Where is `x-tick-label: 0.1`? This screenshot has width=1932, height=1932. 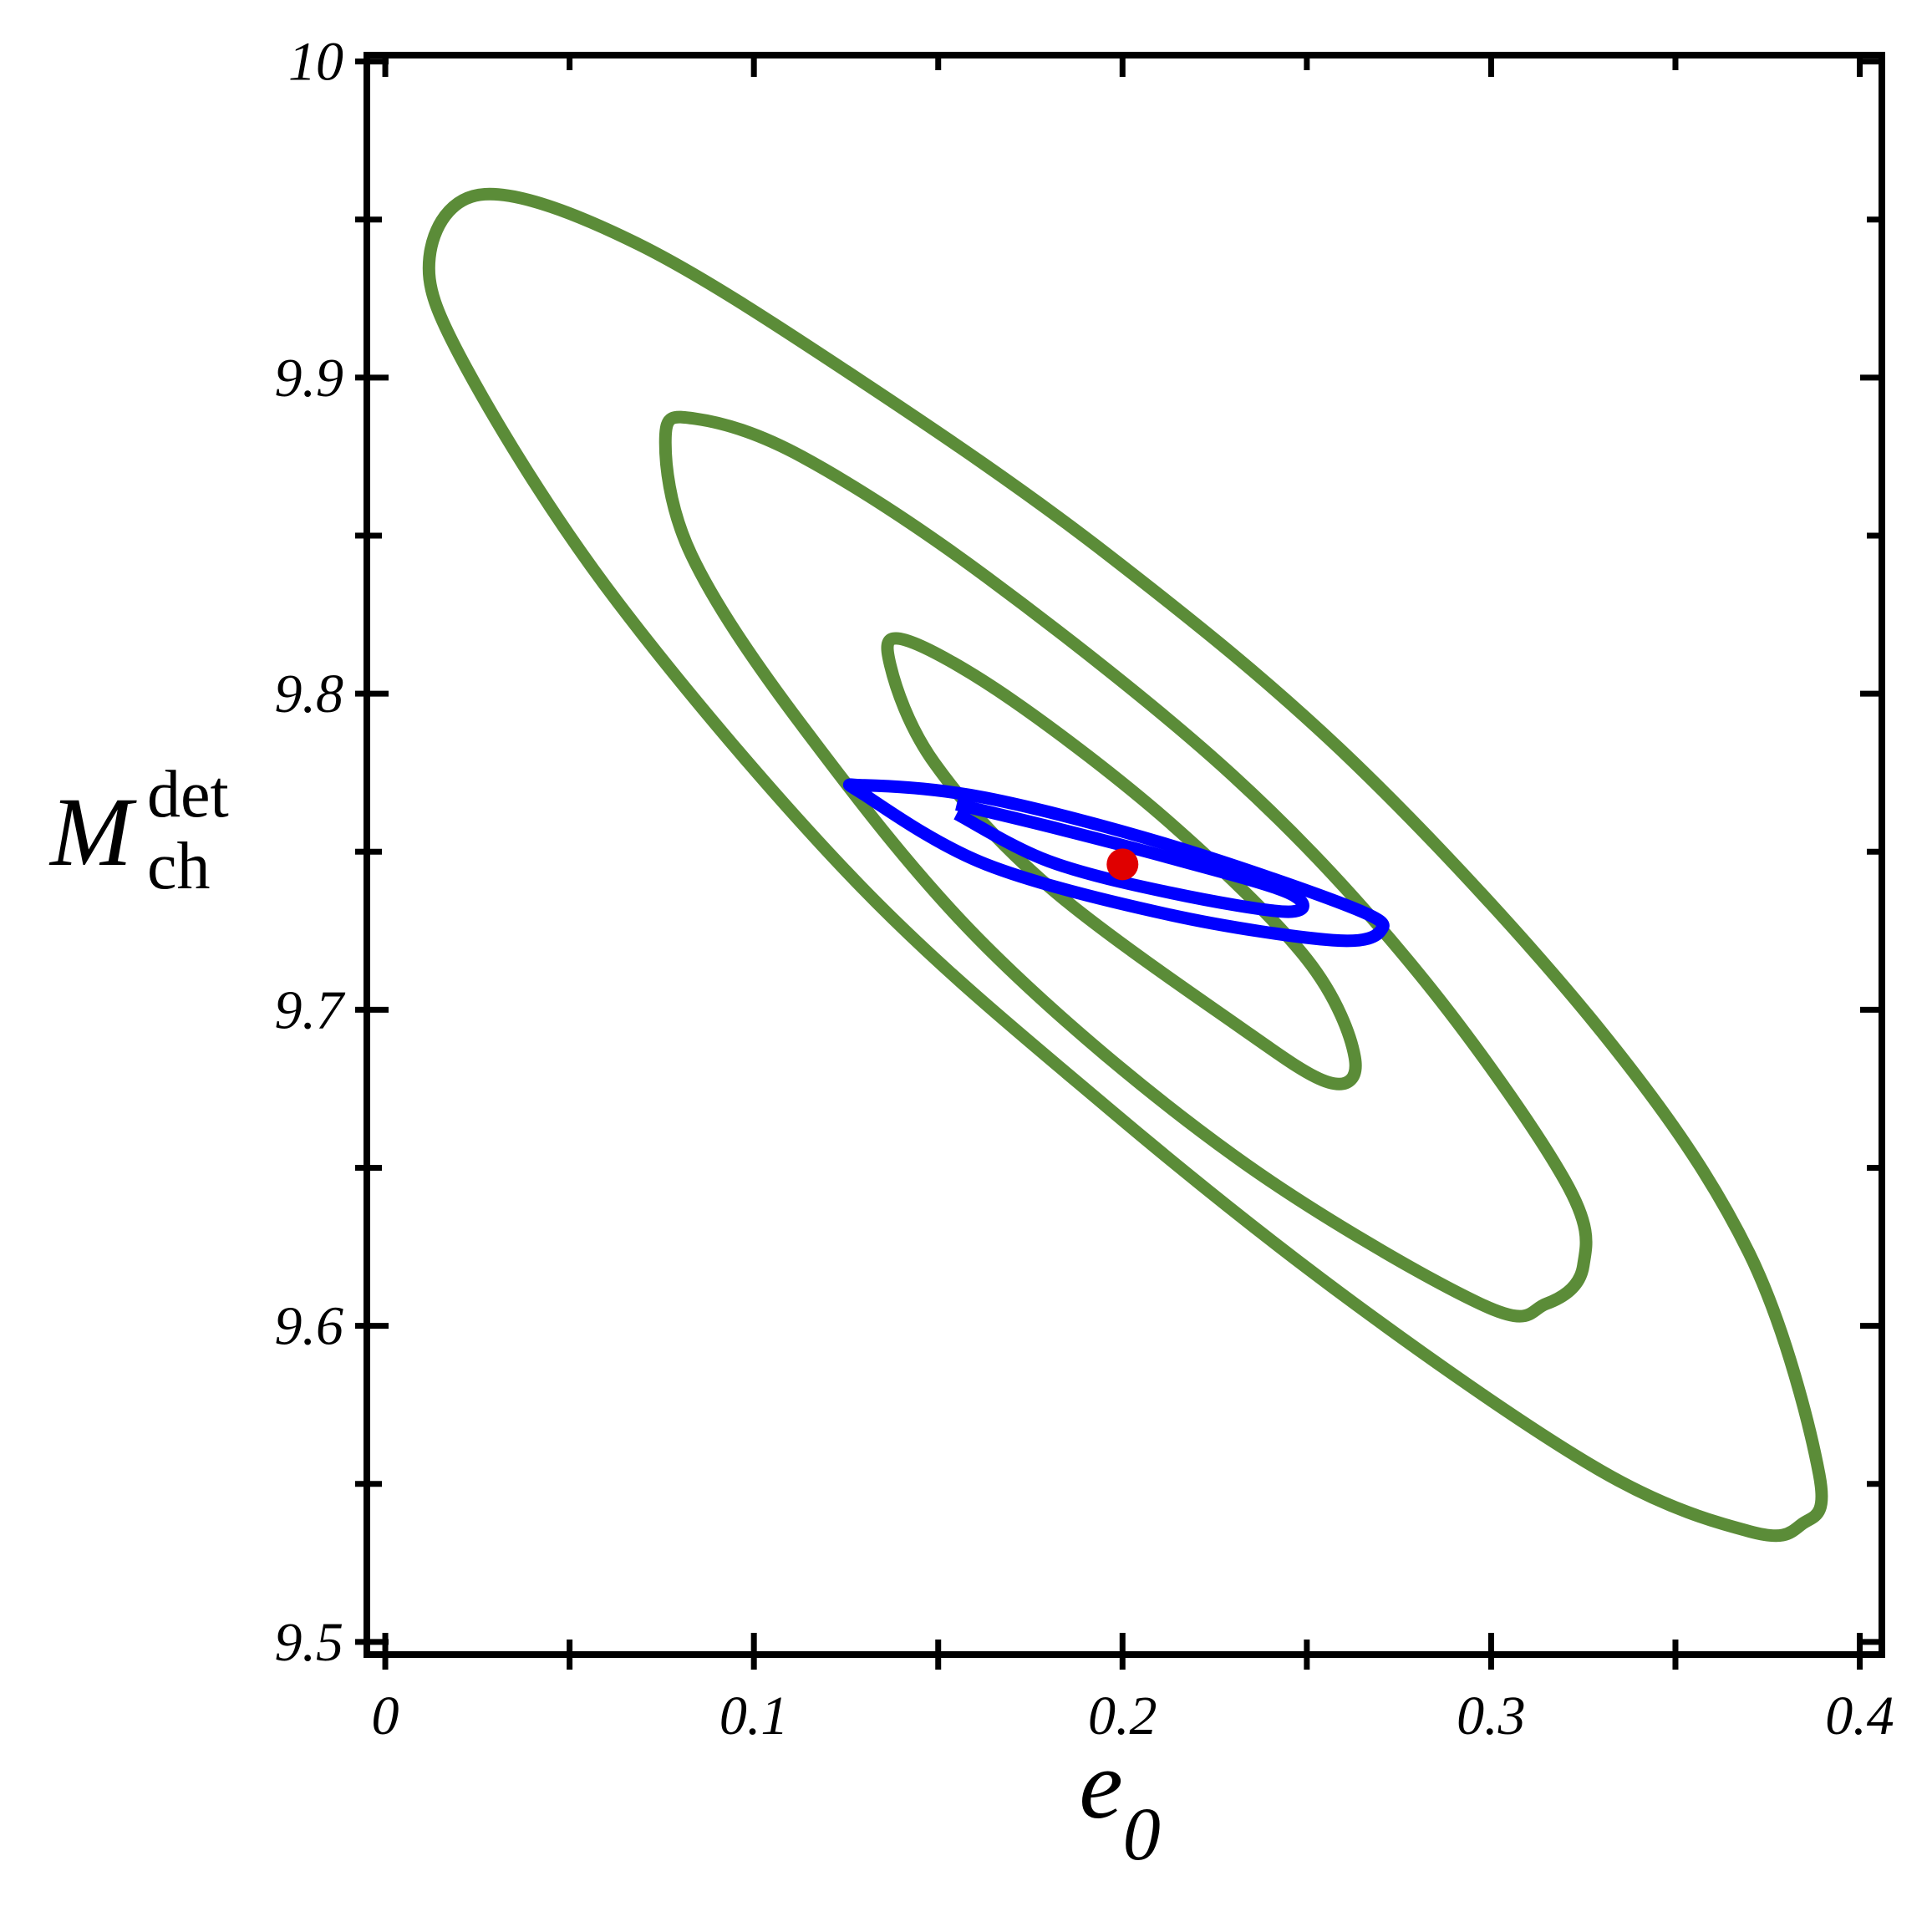 x-tick-label: 0.1 is located at coordinates (754, 1715).